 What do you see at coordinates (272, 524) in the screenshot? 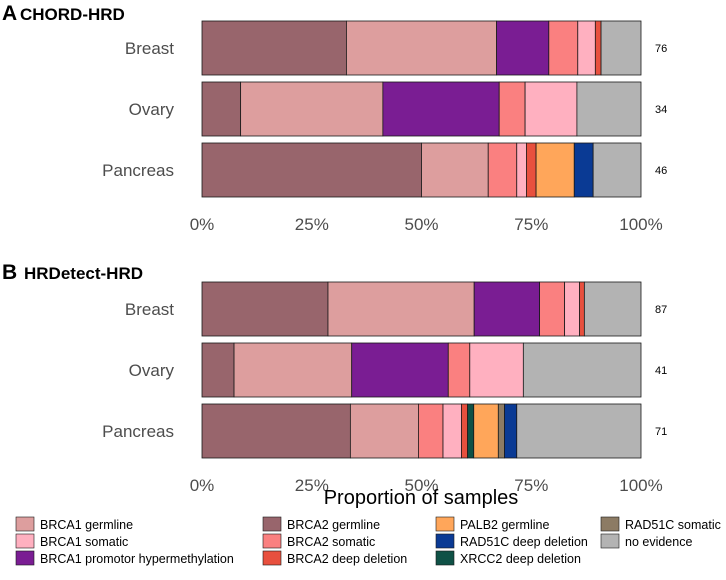
I see `legend-swatch-brca2_germ` at bounding box center [272, 524].